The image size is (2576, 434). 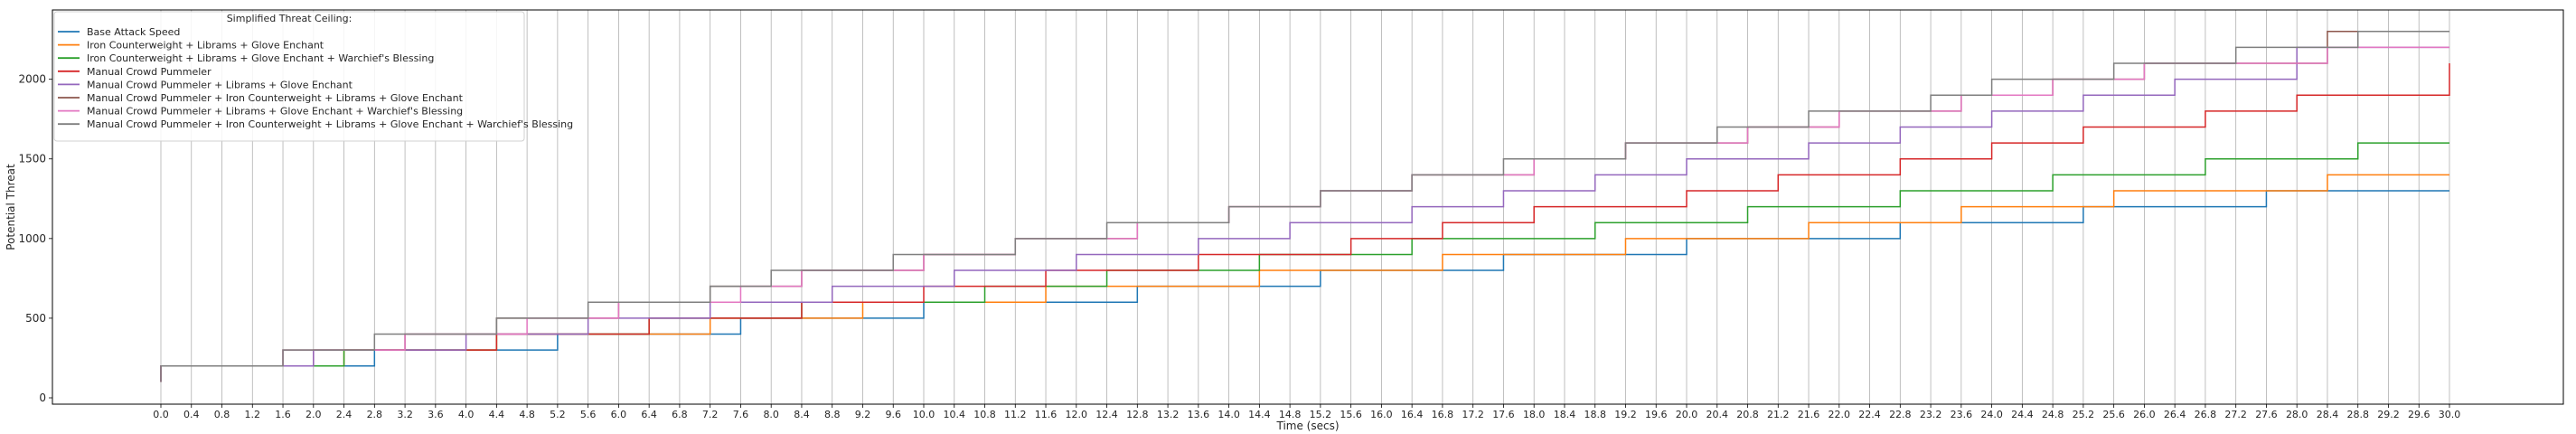 I want to click on y-tick-label: 1500, so click(x=32, y=159).